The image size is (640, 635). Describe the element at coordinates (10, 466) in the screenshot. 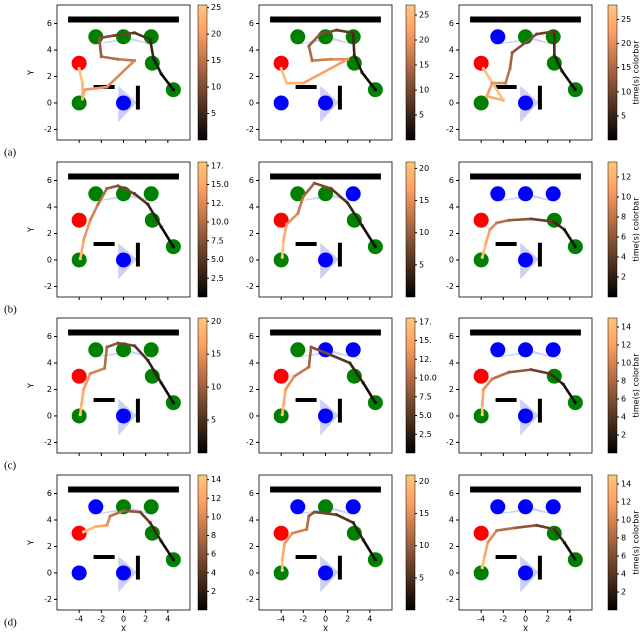

I see `row-label: (c)` at that location.